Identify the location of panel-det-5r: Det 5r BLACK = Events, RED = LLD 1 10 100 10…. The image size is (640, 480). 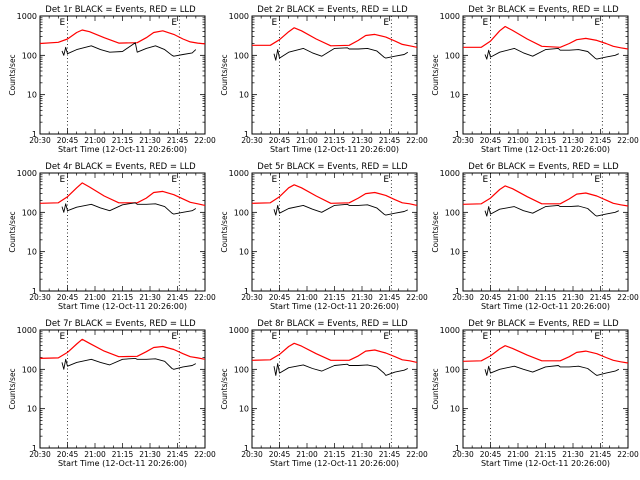
(324, 236).